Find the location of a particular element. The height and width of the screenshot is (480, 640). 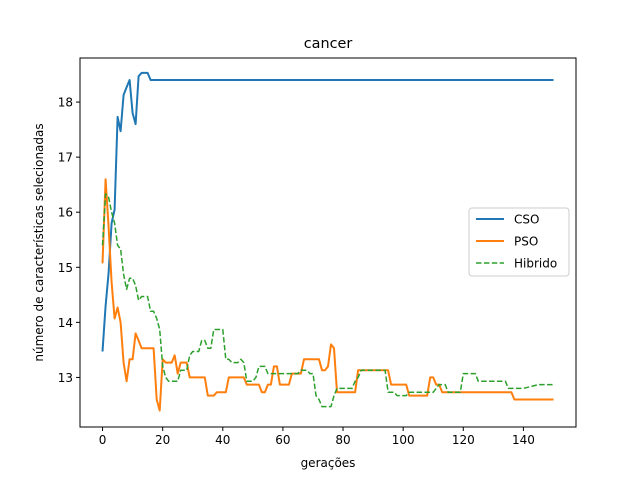

y-tick-label: 16 is located at coordinates (65, 213).